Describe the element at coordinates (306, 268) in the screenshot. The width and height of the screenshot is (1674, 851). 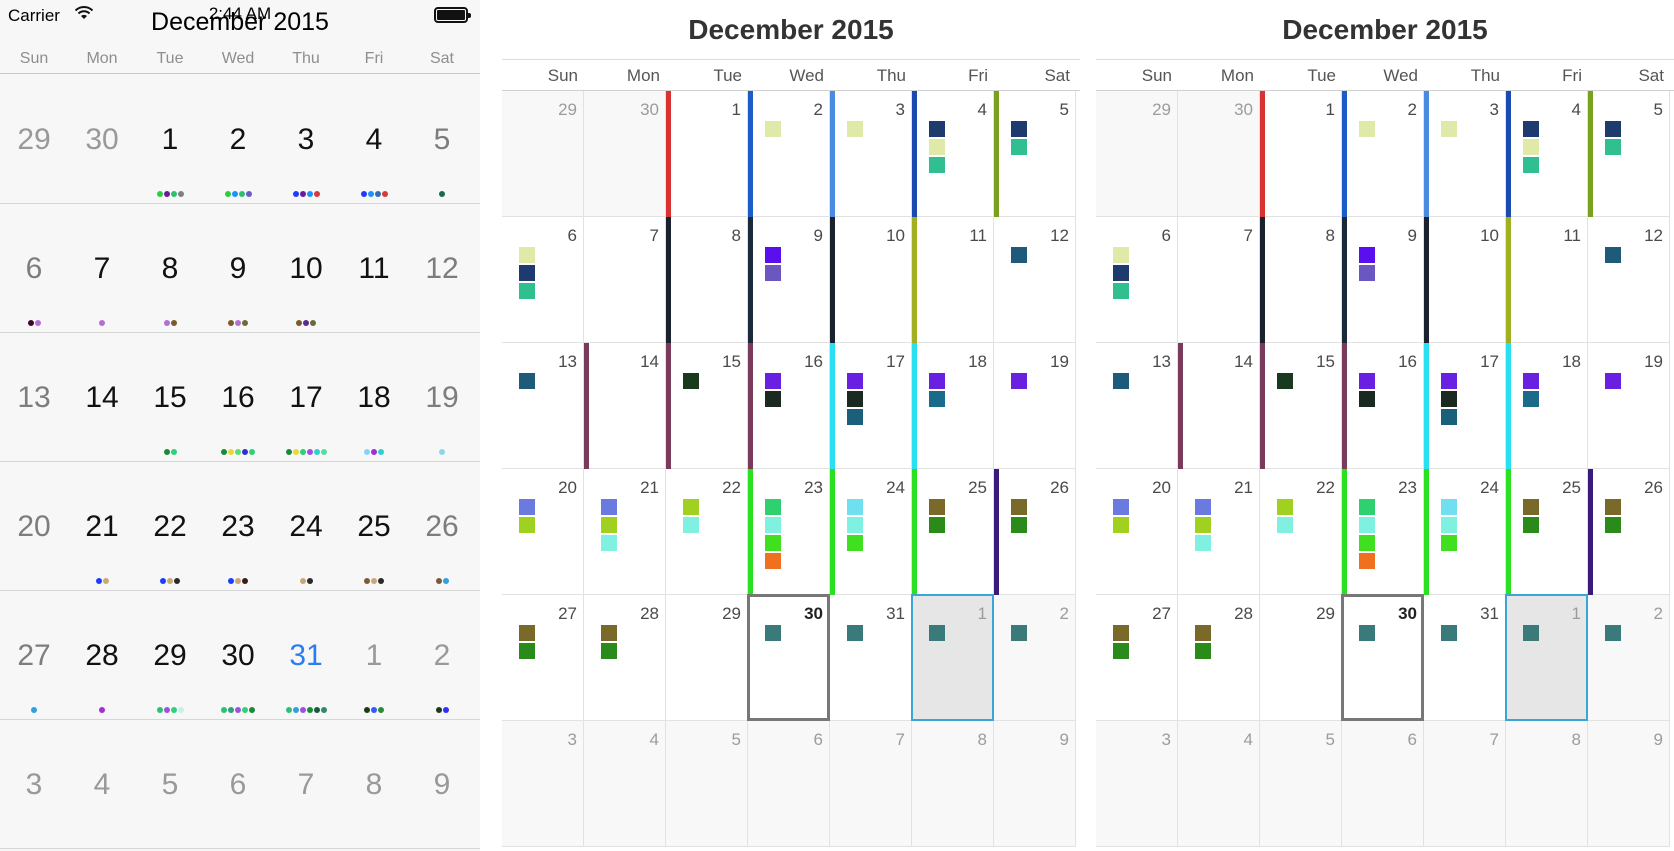
I see `day-cell: 10` at that location.